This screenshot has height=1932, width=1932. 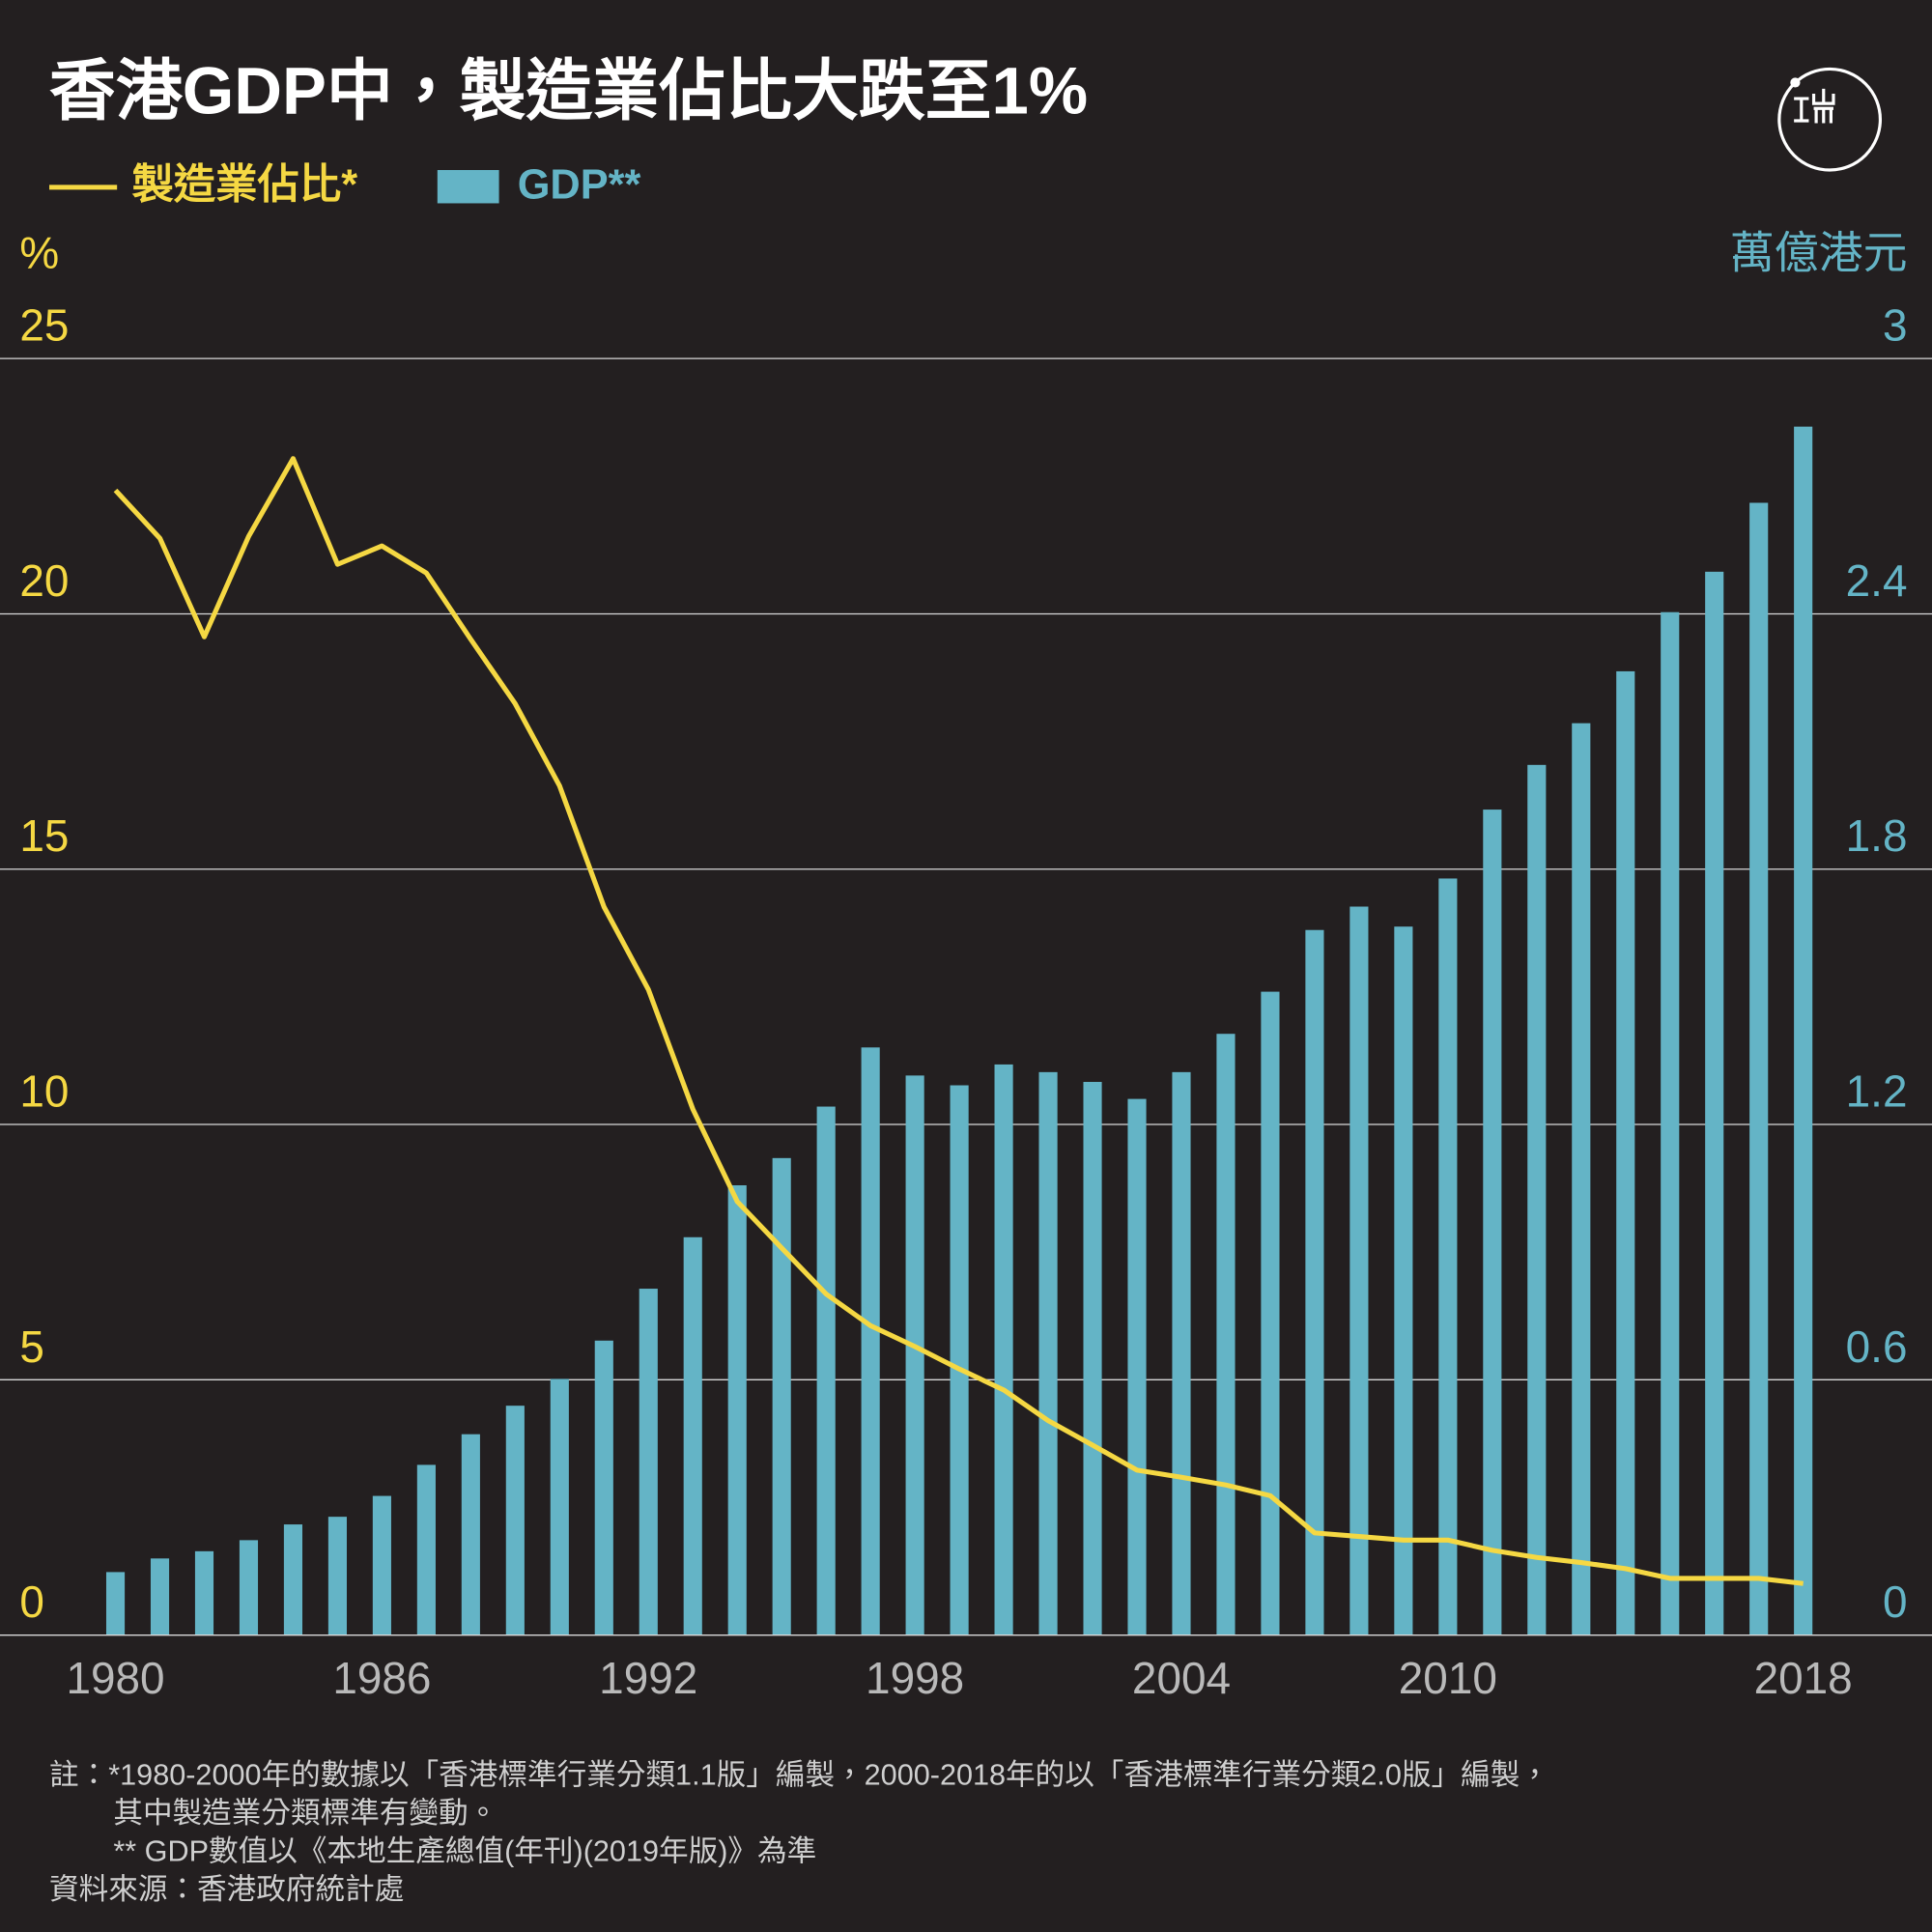 What do you see at coordinates (115, 1678) in the screenshot?
I see `x-tick-label: 1980` at bounding box center [115, 1678].